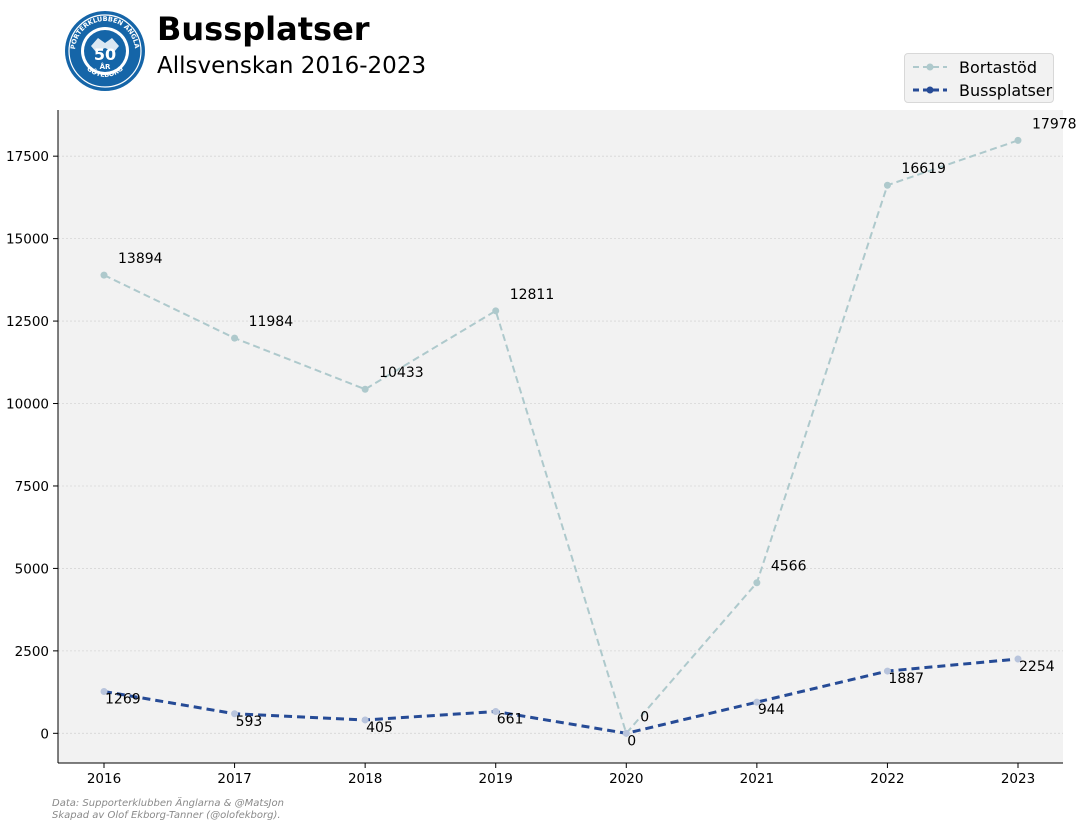 Image resolution: width=1082 pixels, height=828 pixels. I want to click on data-label-bussplatser: 944, so click(771, 710).